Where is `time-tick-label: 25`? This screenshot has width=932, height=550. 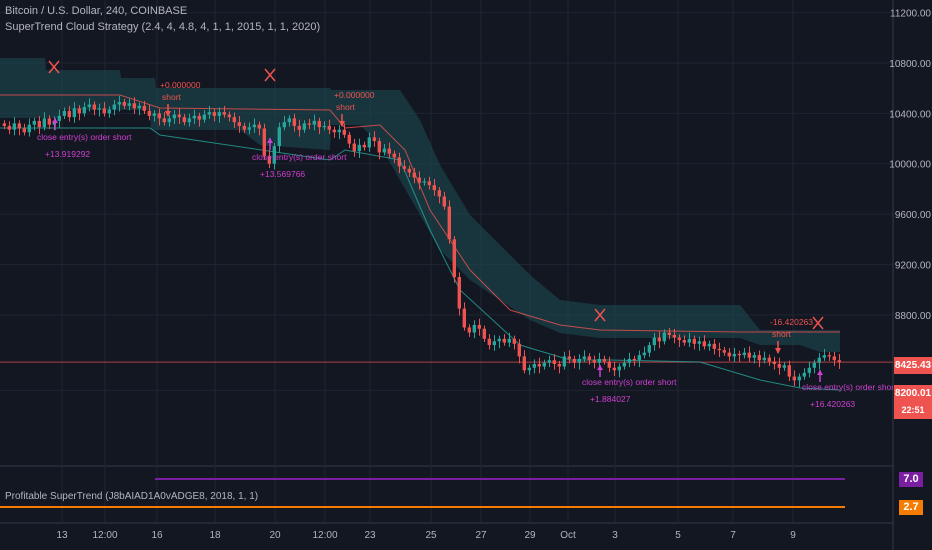 time-tick-label: 25 is located at coordinates (431, 535).